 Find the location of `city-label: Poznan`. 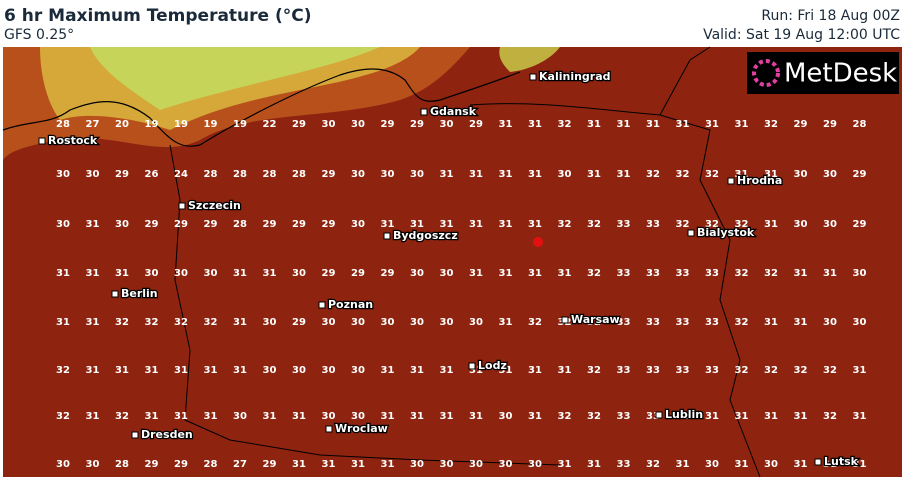

city-label: Poznan is located at coordinates (350, 304).